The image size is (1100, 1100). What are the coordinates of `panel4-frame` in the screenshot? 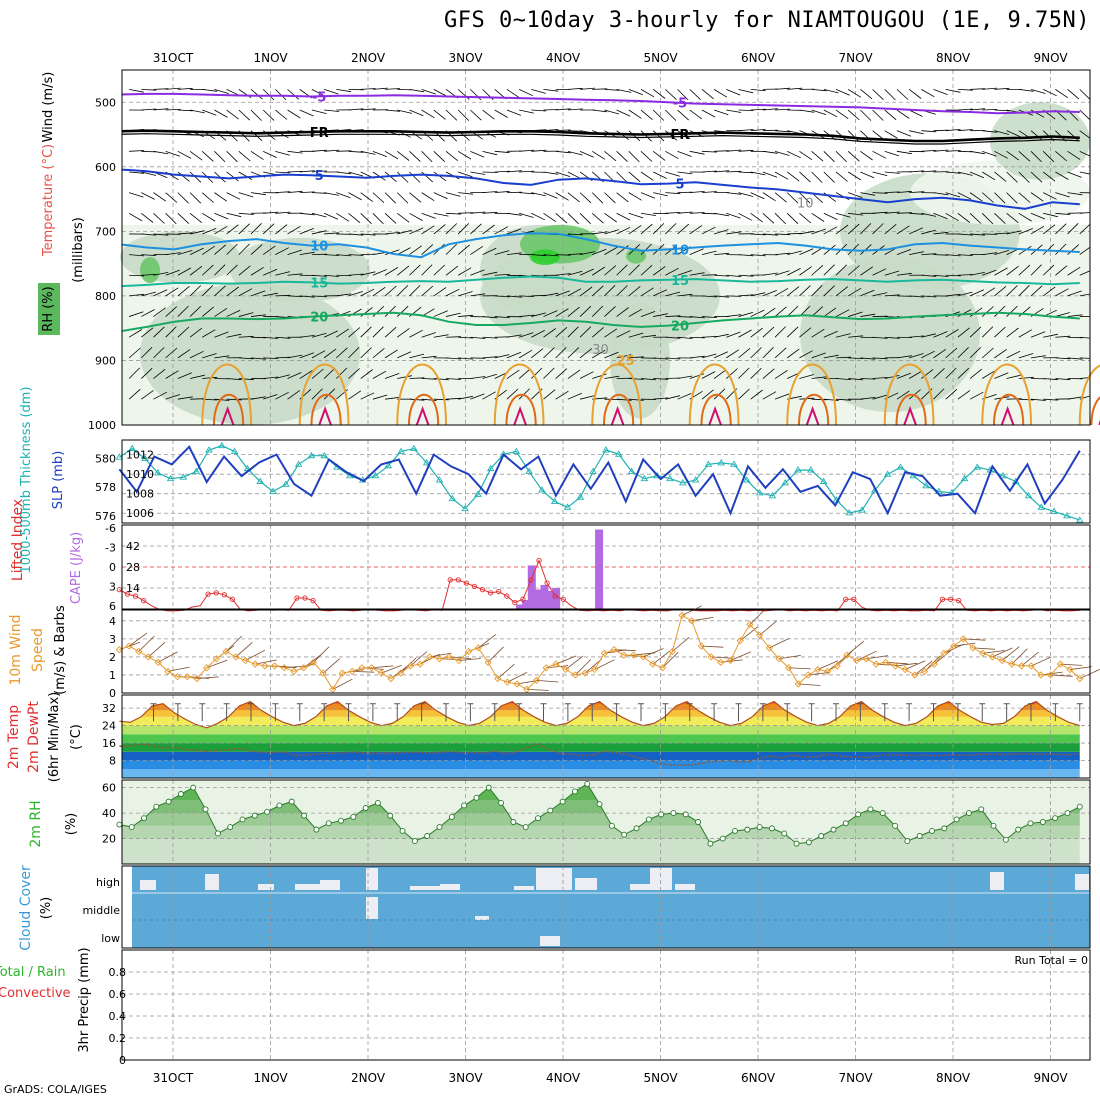 It's located at (606, 651).